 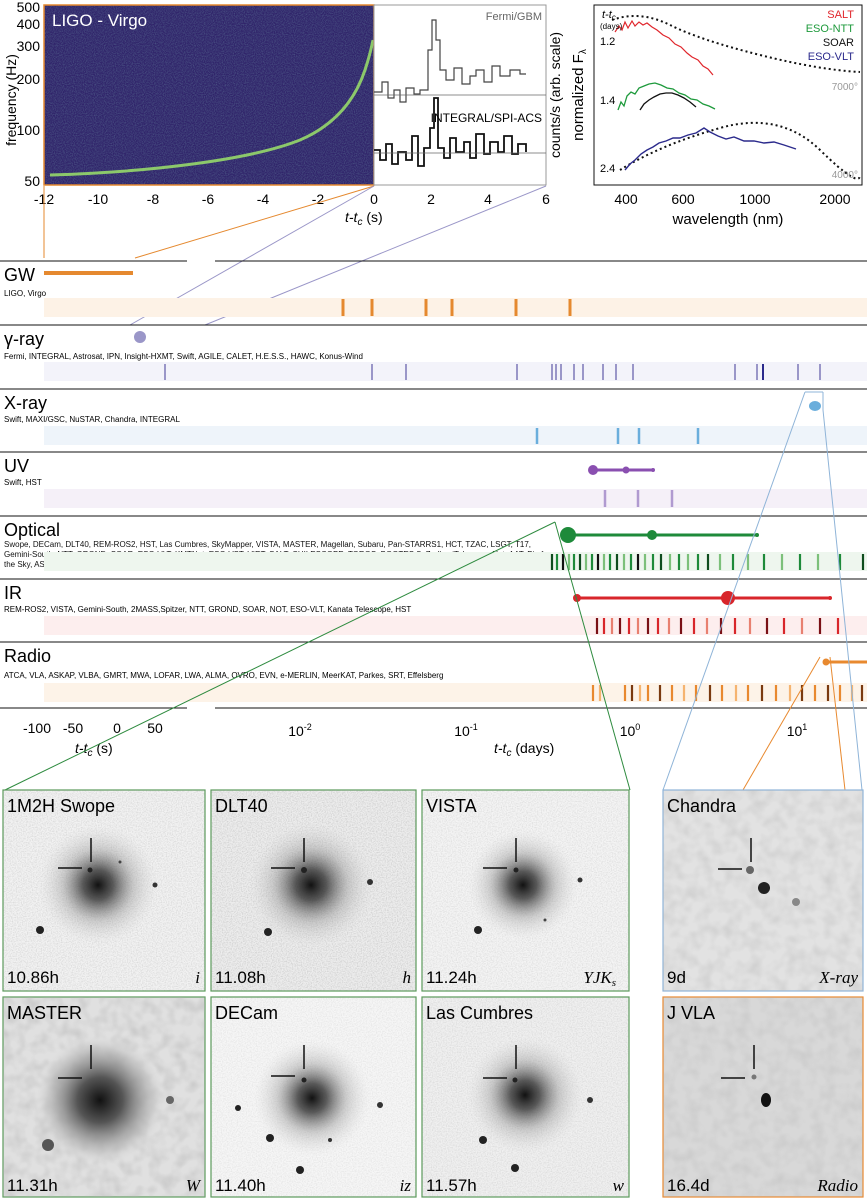 What do you see at coordinates (702, 806) in the screenshot?
I see `panel-title-chandra: Chandra` at bounding box center [702, 806].